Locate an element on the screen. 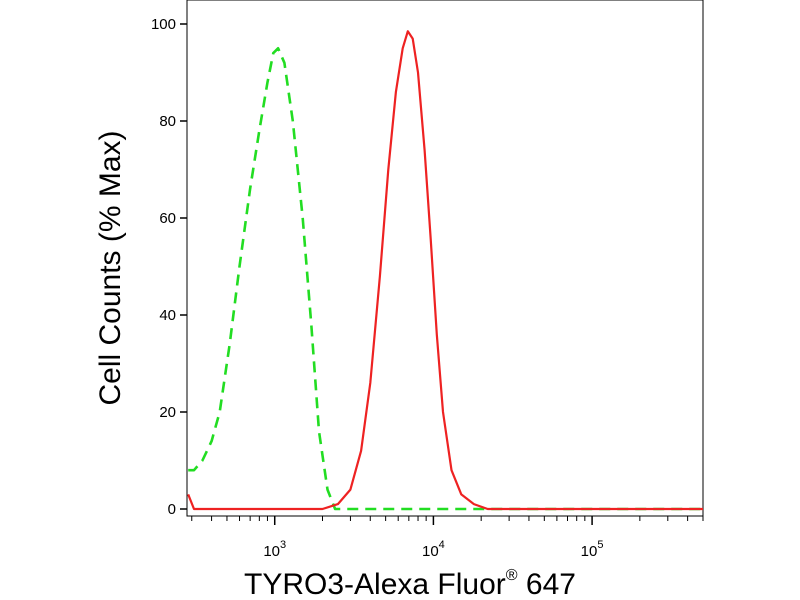 The width and height of the screenshot is (800, 600). x-tick-label-exponent: 4 is located at coordinates (442, 545).